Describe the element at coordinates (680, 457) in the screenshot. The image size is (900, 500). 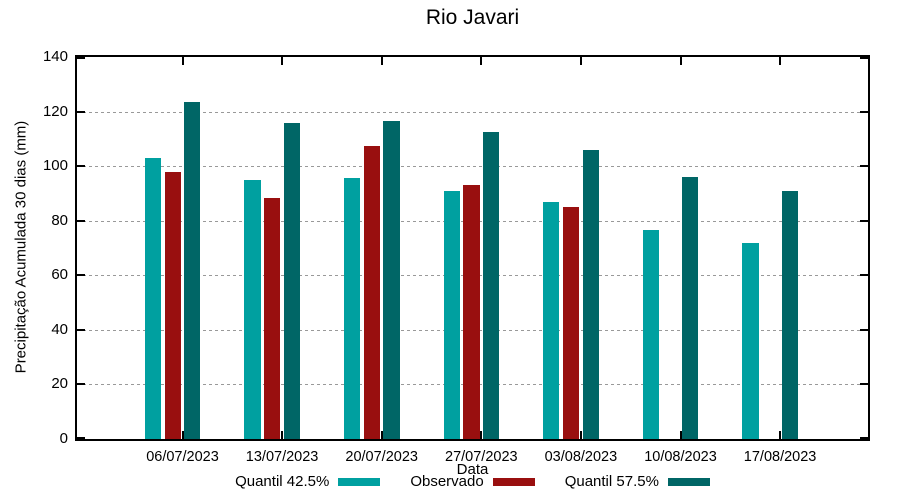
I see `x-tick-label: 10/08/2023` at that location.